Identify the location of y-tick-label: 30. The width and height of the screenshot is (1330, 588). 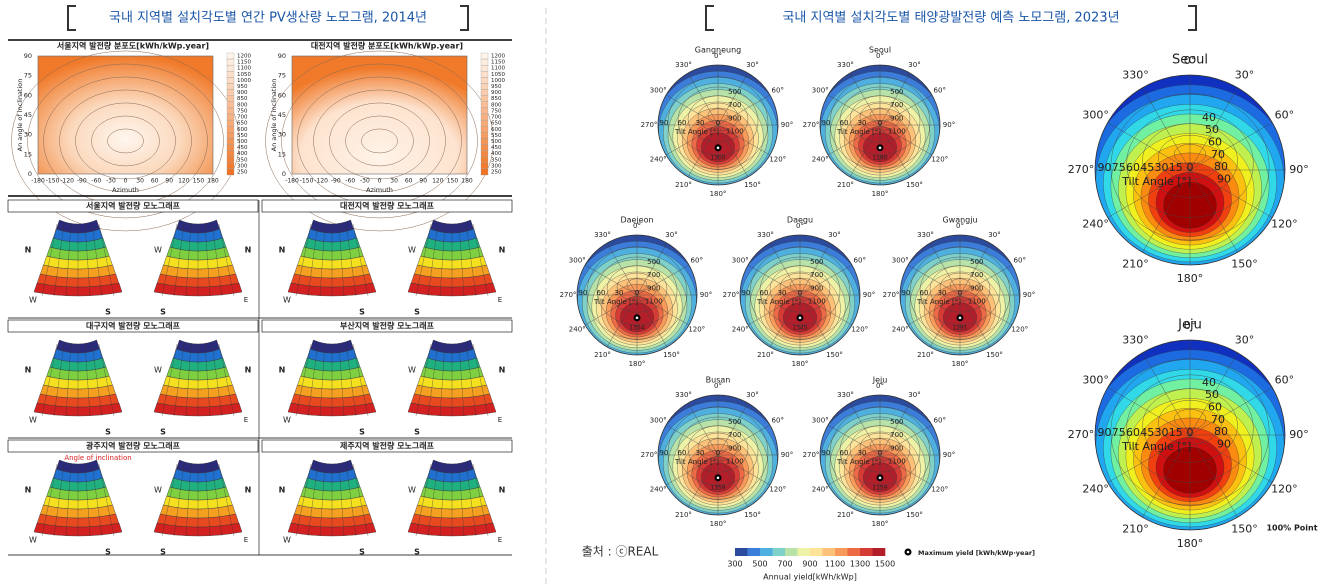
(282, 135).